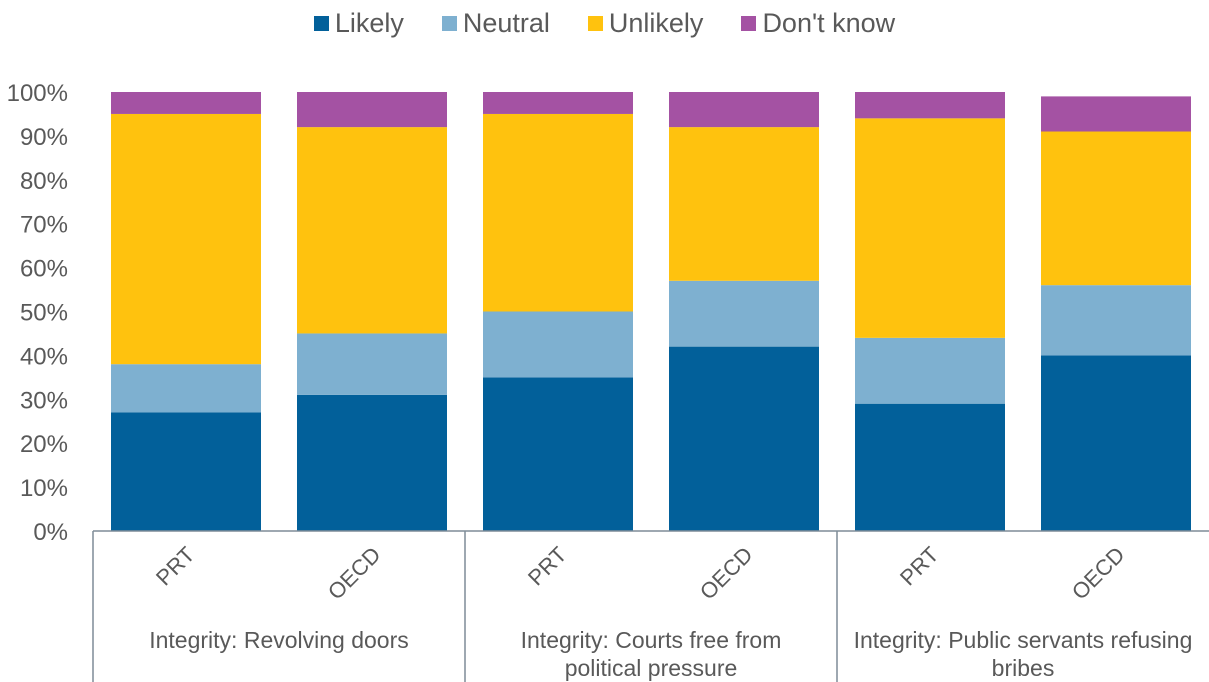 This screenshot has height=682, width=1209. I want to click on y-tick-label: 30%, so click(44, 400).